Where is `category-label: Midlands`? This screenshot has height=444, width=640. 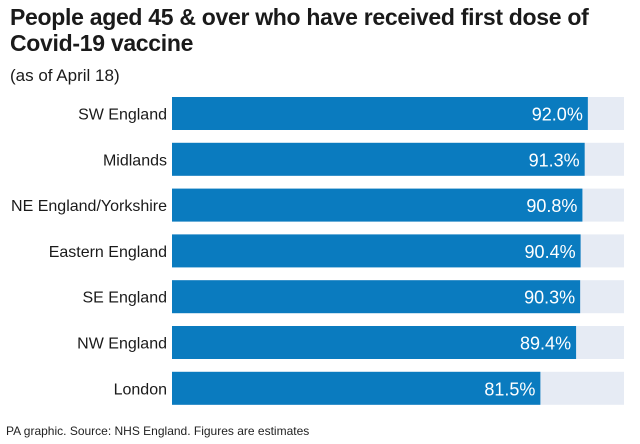 category-label: Midlands is located at coordinates (135, 160).